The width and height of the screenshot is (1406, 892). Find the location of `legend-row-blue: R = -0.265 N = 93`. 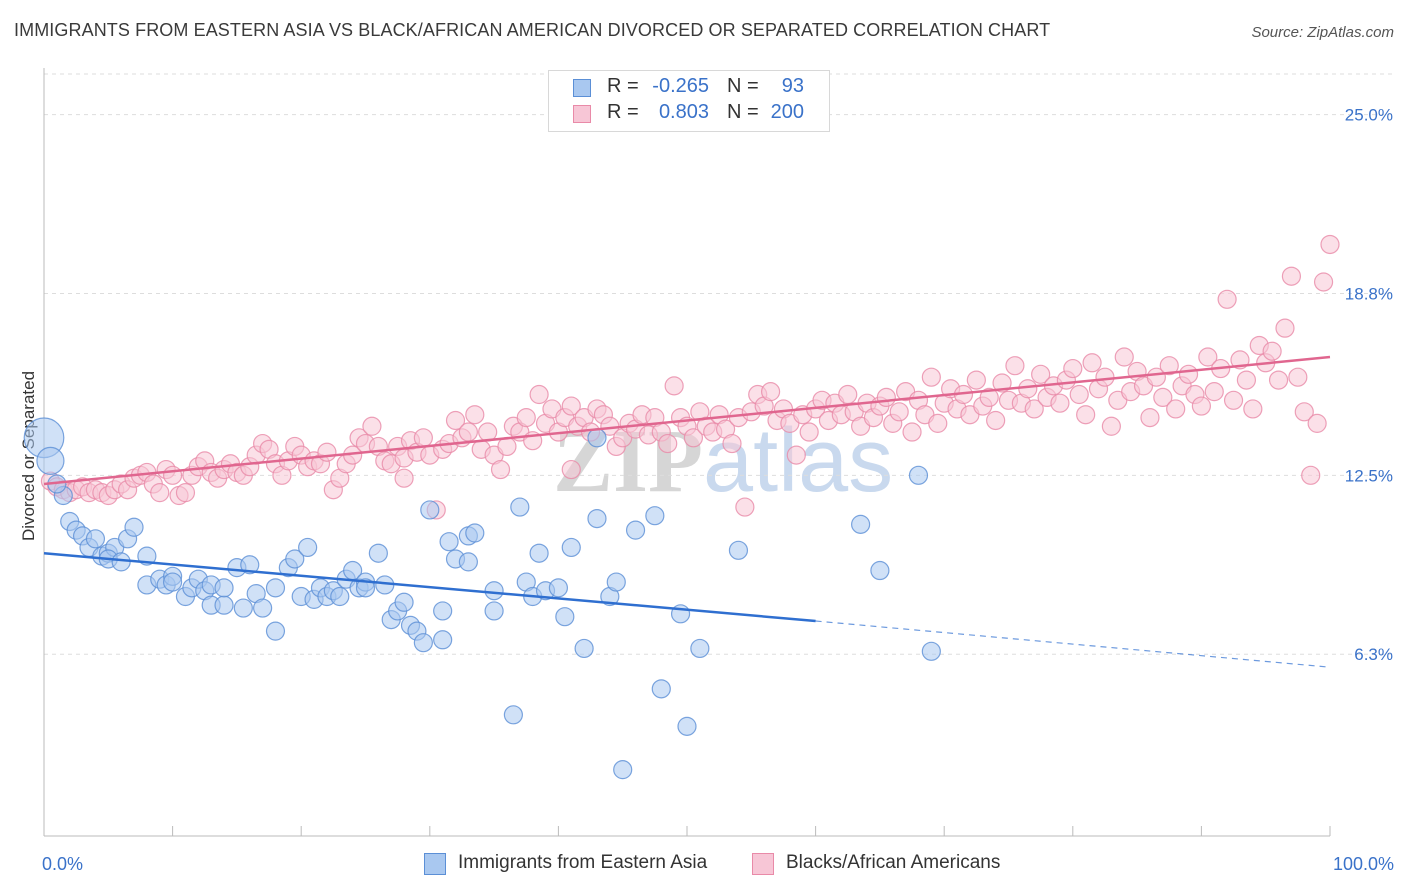

legend-row-blue: R = -0.265 N = 93 is located at coordinates (689, 88).